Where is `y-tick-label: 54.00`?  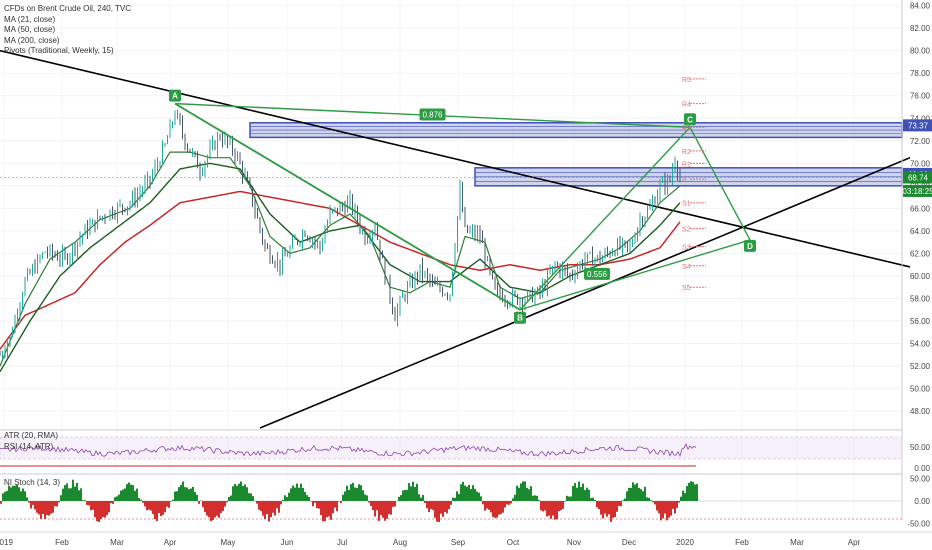
y-tick-label: 54.00 is located at coordinates (920, 344).